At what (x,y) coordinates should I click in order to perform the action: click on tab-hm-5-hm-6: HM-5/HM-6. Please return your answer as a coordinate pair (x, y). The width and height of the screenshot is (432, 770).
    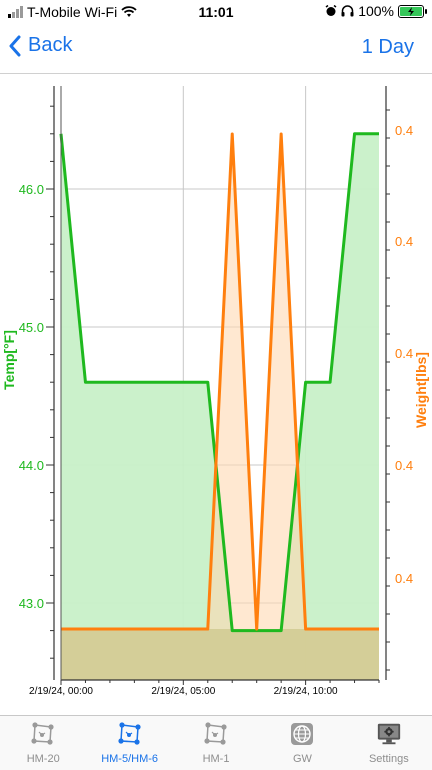
    Looking at the image, I should click on (129, 743).